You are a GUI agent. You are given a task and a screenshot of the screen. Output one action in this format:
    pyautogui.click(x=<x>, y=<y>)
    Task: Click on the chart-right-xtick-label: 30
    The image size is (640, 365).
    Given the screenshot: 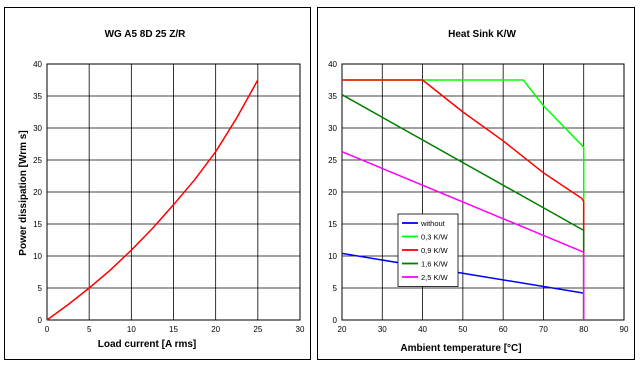 What is the action you would take?
    pyautogui.click(x=382, y=329)
    